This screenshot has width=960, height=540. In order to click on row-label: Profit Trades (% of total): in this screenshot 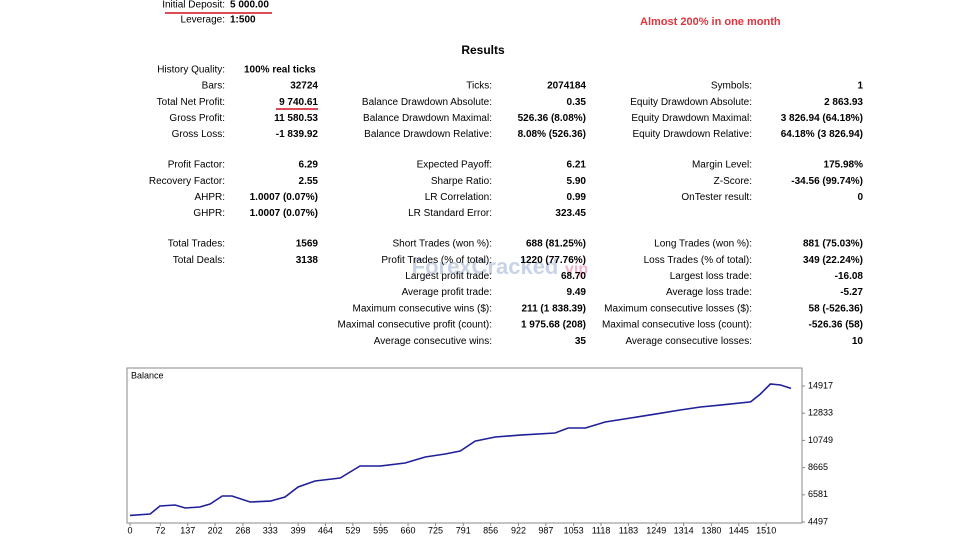, I will do `click(436, 260)`.